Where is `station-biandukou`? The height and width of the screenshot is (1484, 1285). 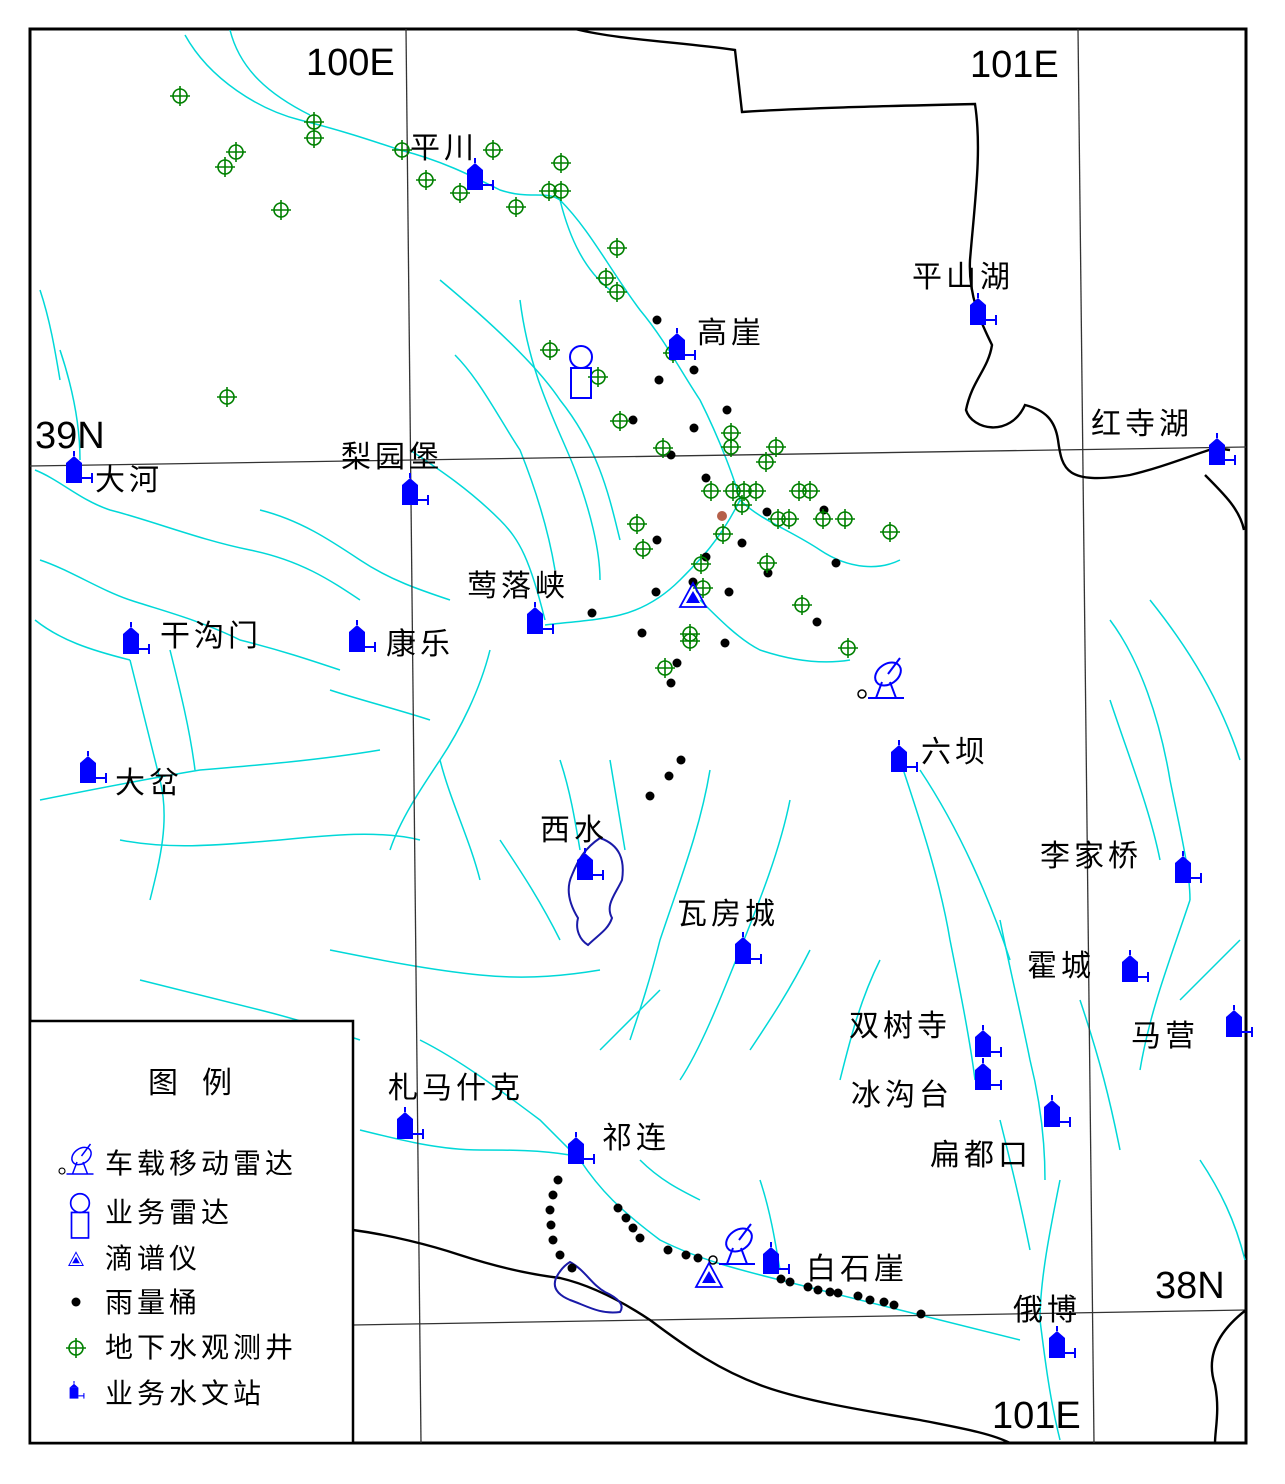 station-biandukou is located at coordinates (1057, 1111).